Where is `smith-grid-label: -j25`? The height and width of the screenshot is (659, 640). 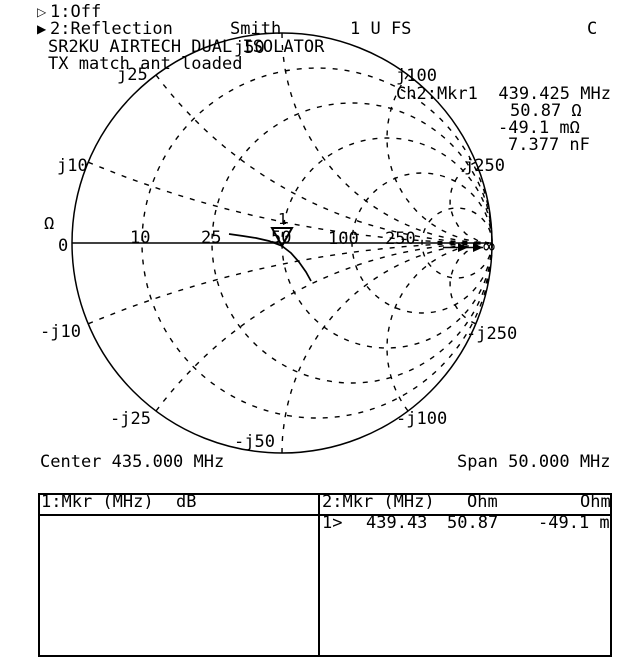
smith-grid-label: -j25 is located at coordinates (130, 419).